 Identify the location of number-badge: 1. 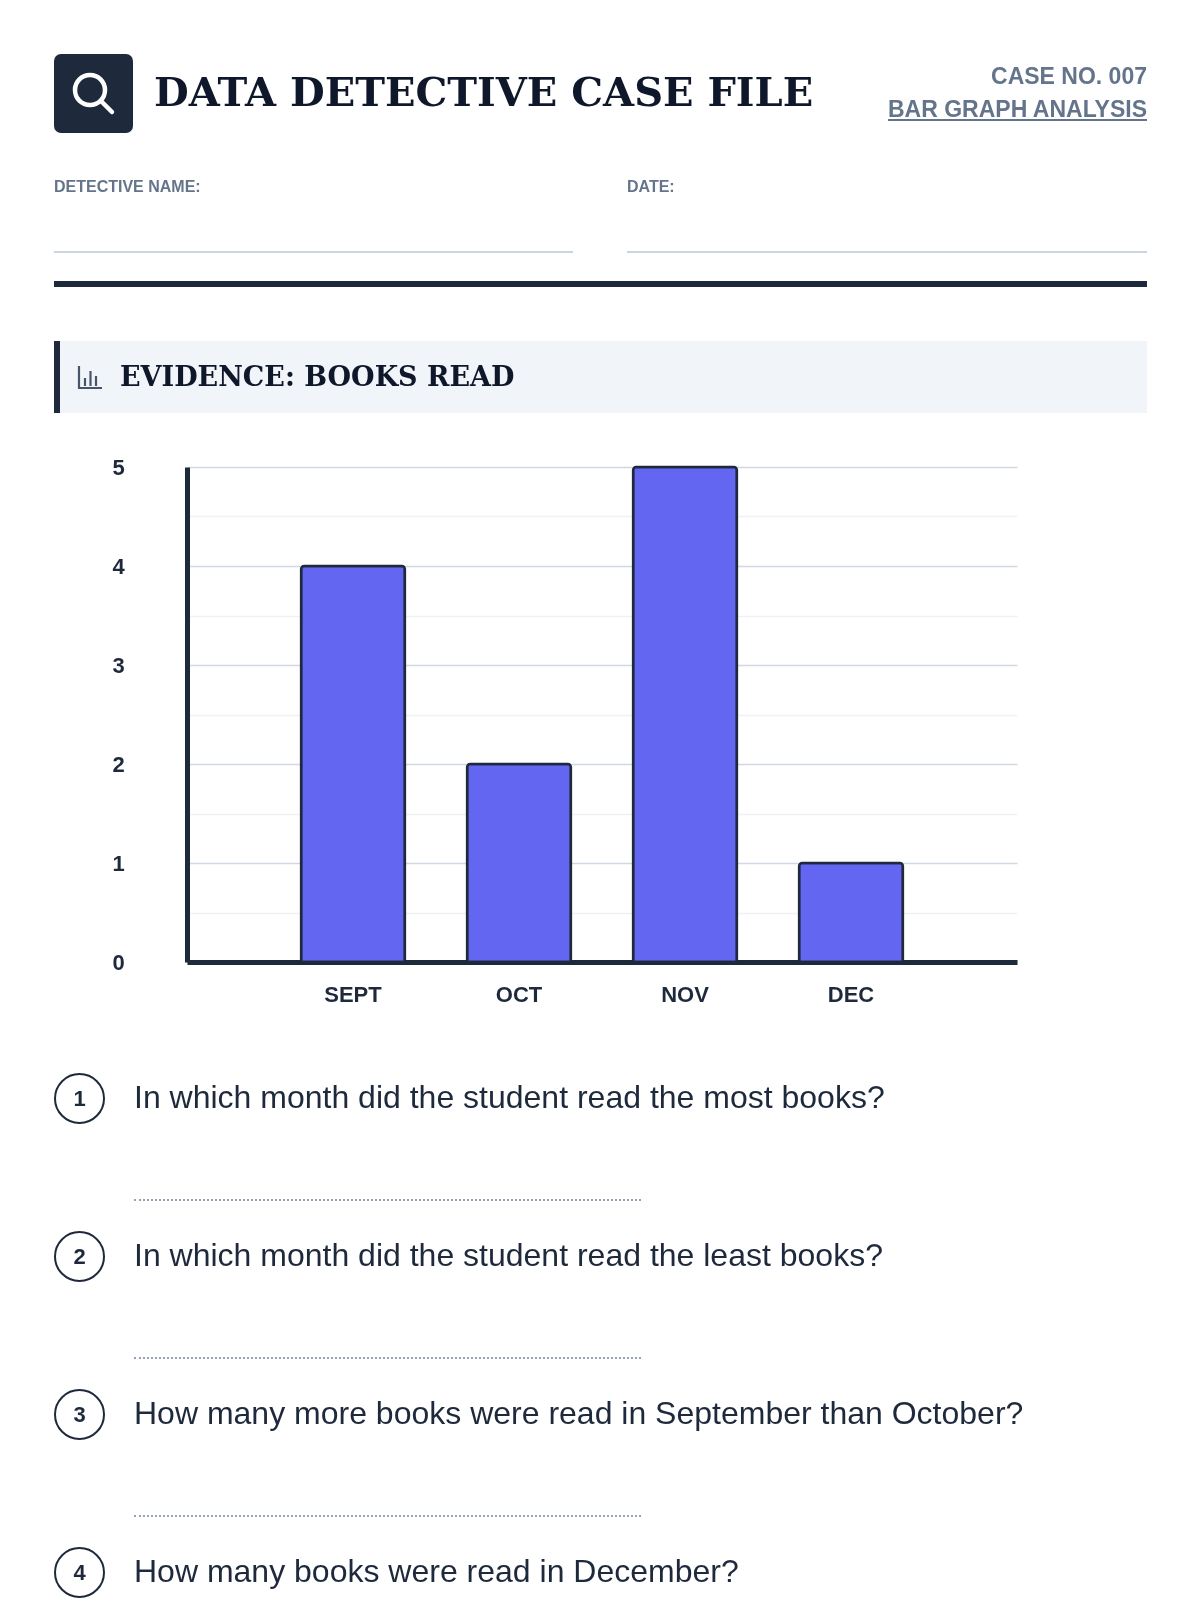
(79, 1098).